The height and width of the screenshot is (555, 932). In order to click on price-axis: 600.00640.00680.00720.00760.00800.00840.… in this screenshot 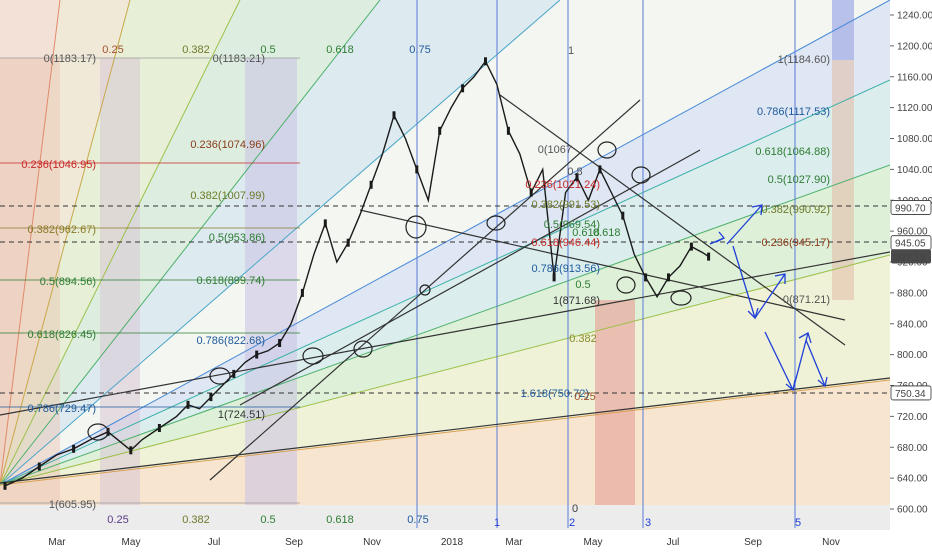, I will do `click(911, 275)`.